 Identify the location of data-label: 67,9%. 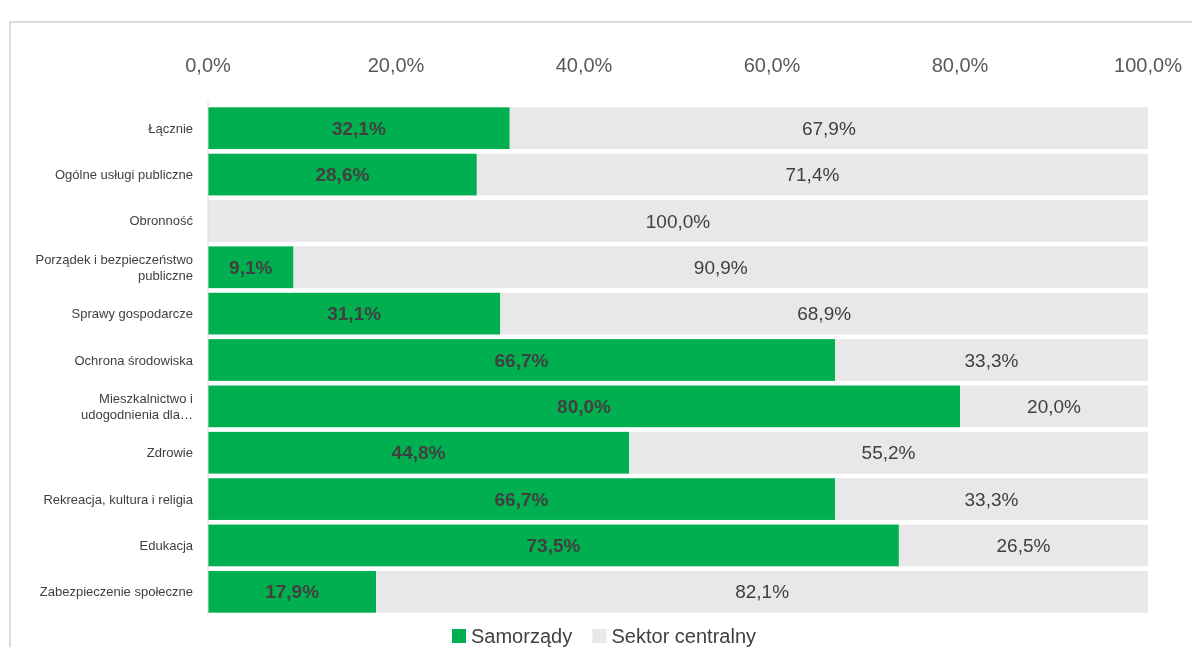
(828, 128).